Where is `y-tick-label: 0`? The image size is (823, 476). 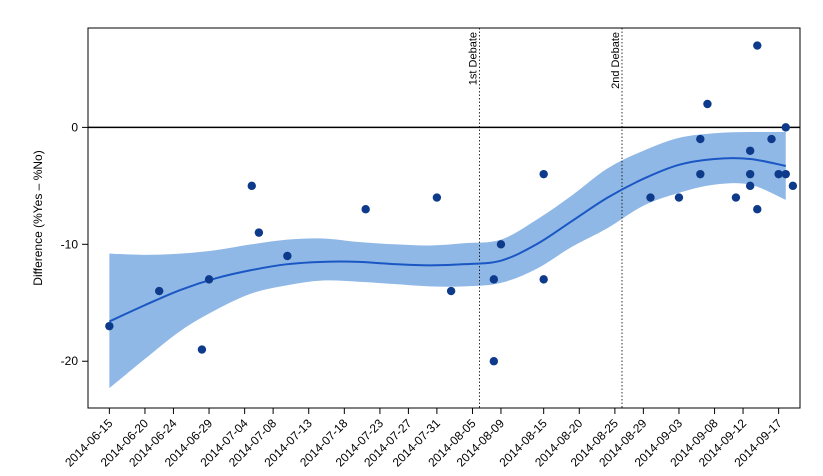
y-tick-label: 0 is located at coordinates (74, 127).